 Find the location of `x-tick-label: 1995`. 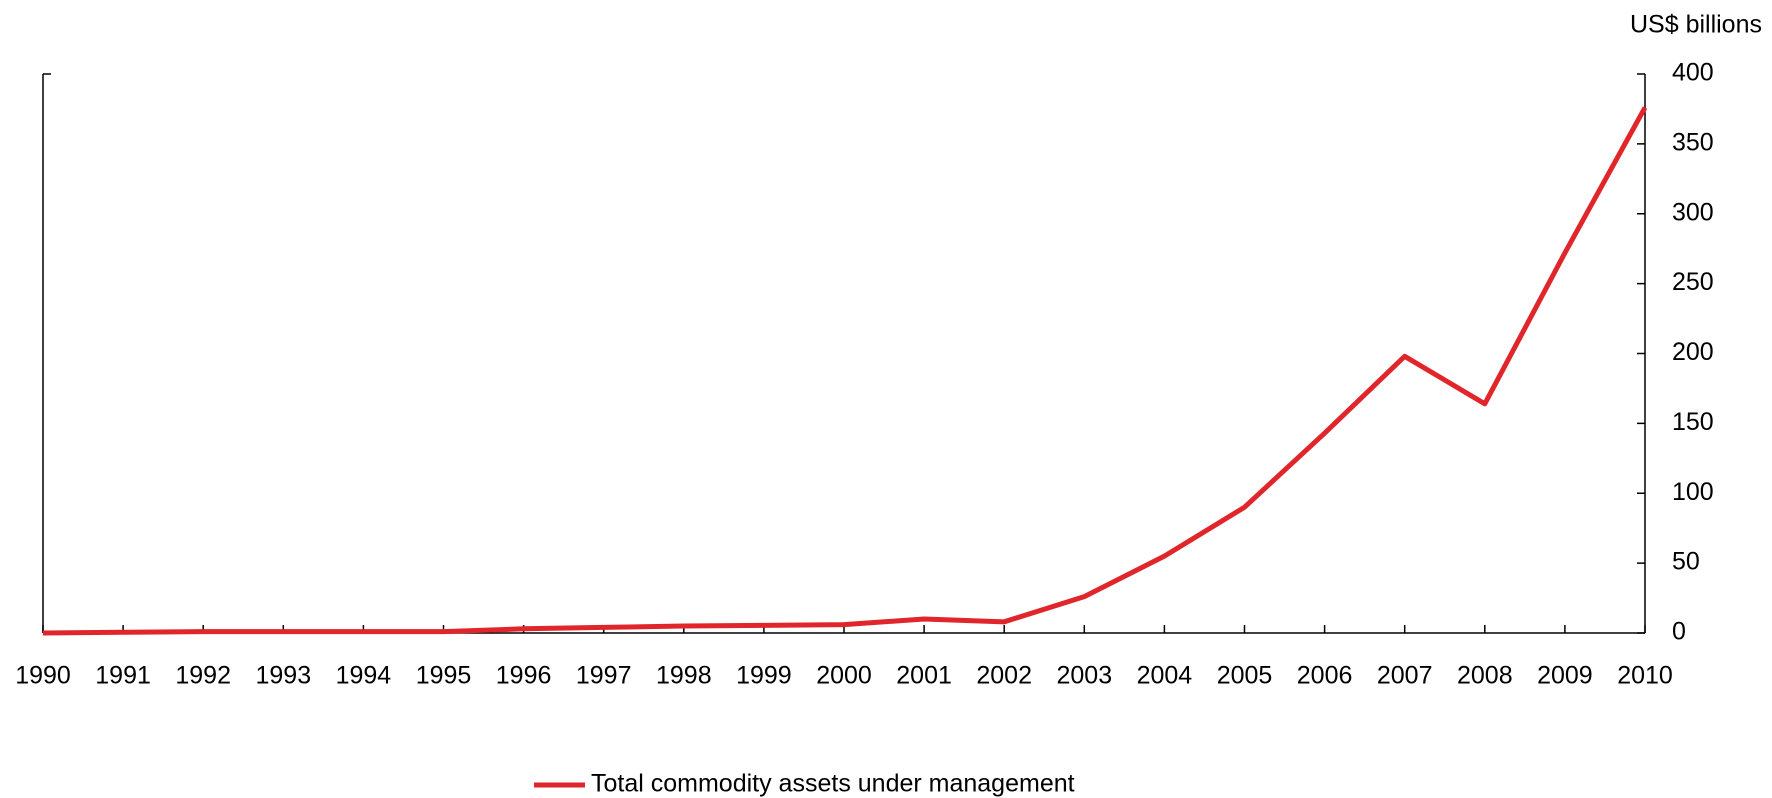

x-tick-label: 1995 is located at coordinates (444, 676).